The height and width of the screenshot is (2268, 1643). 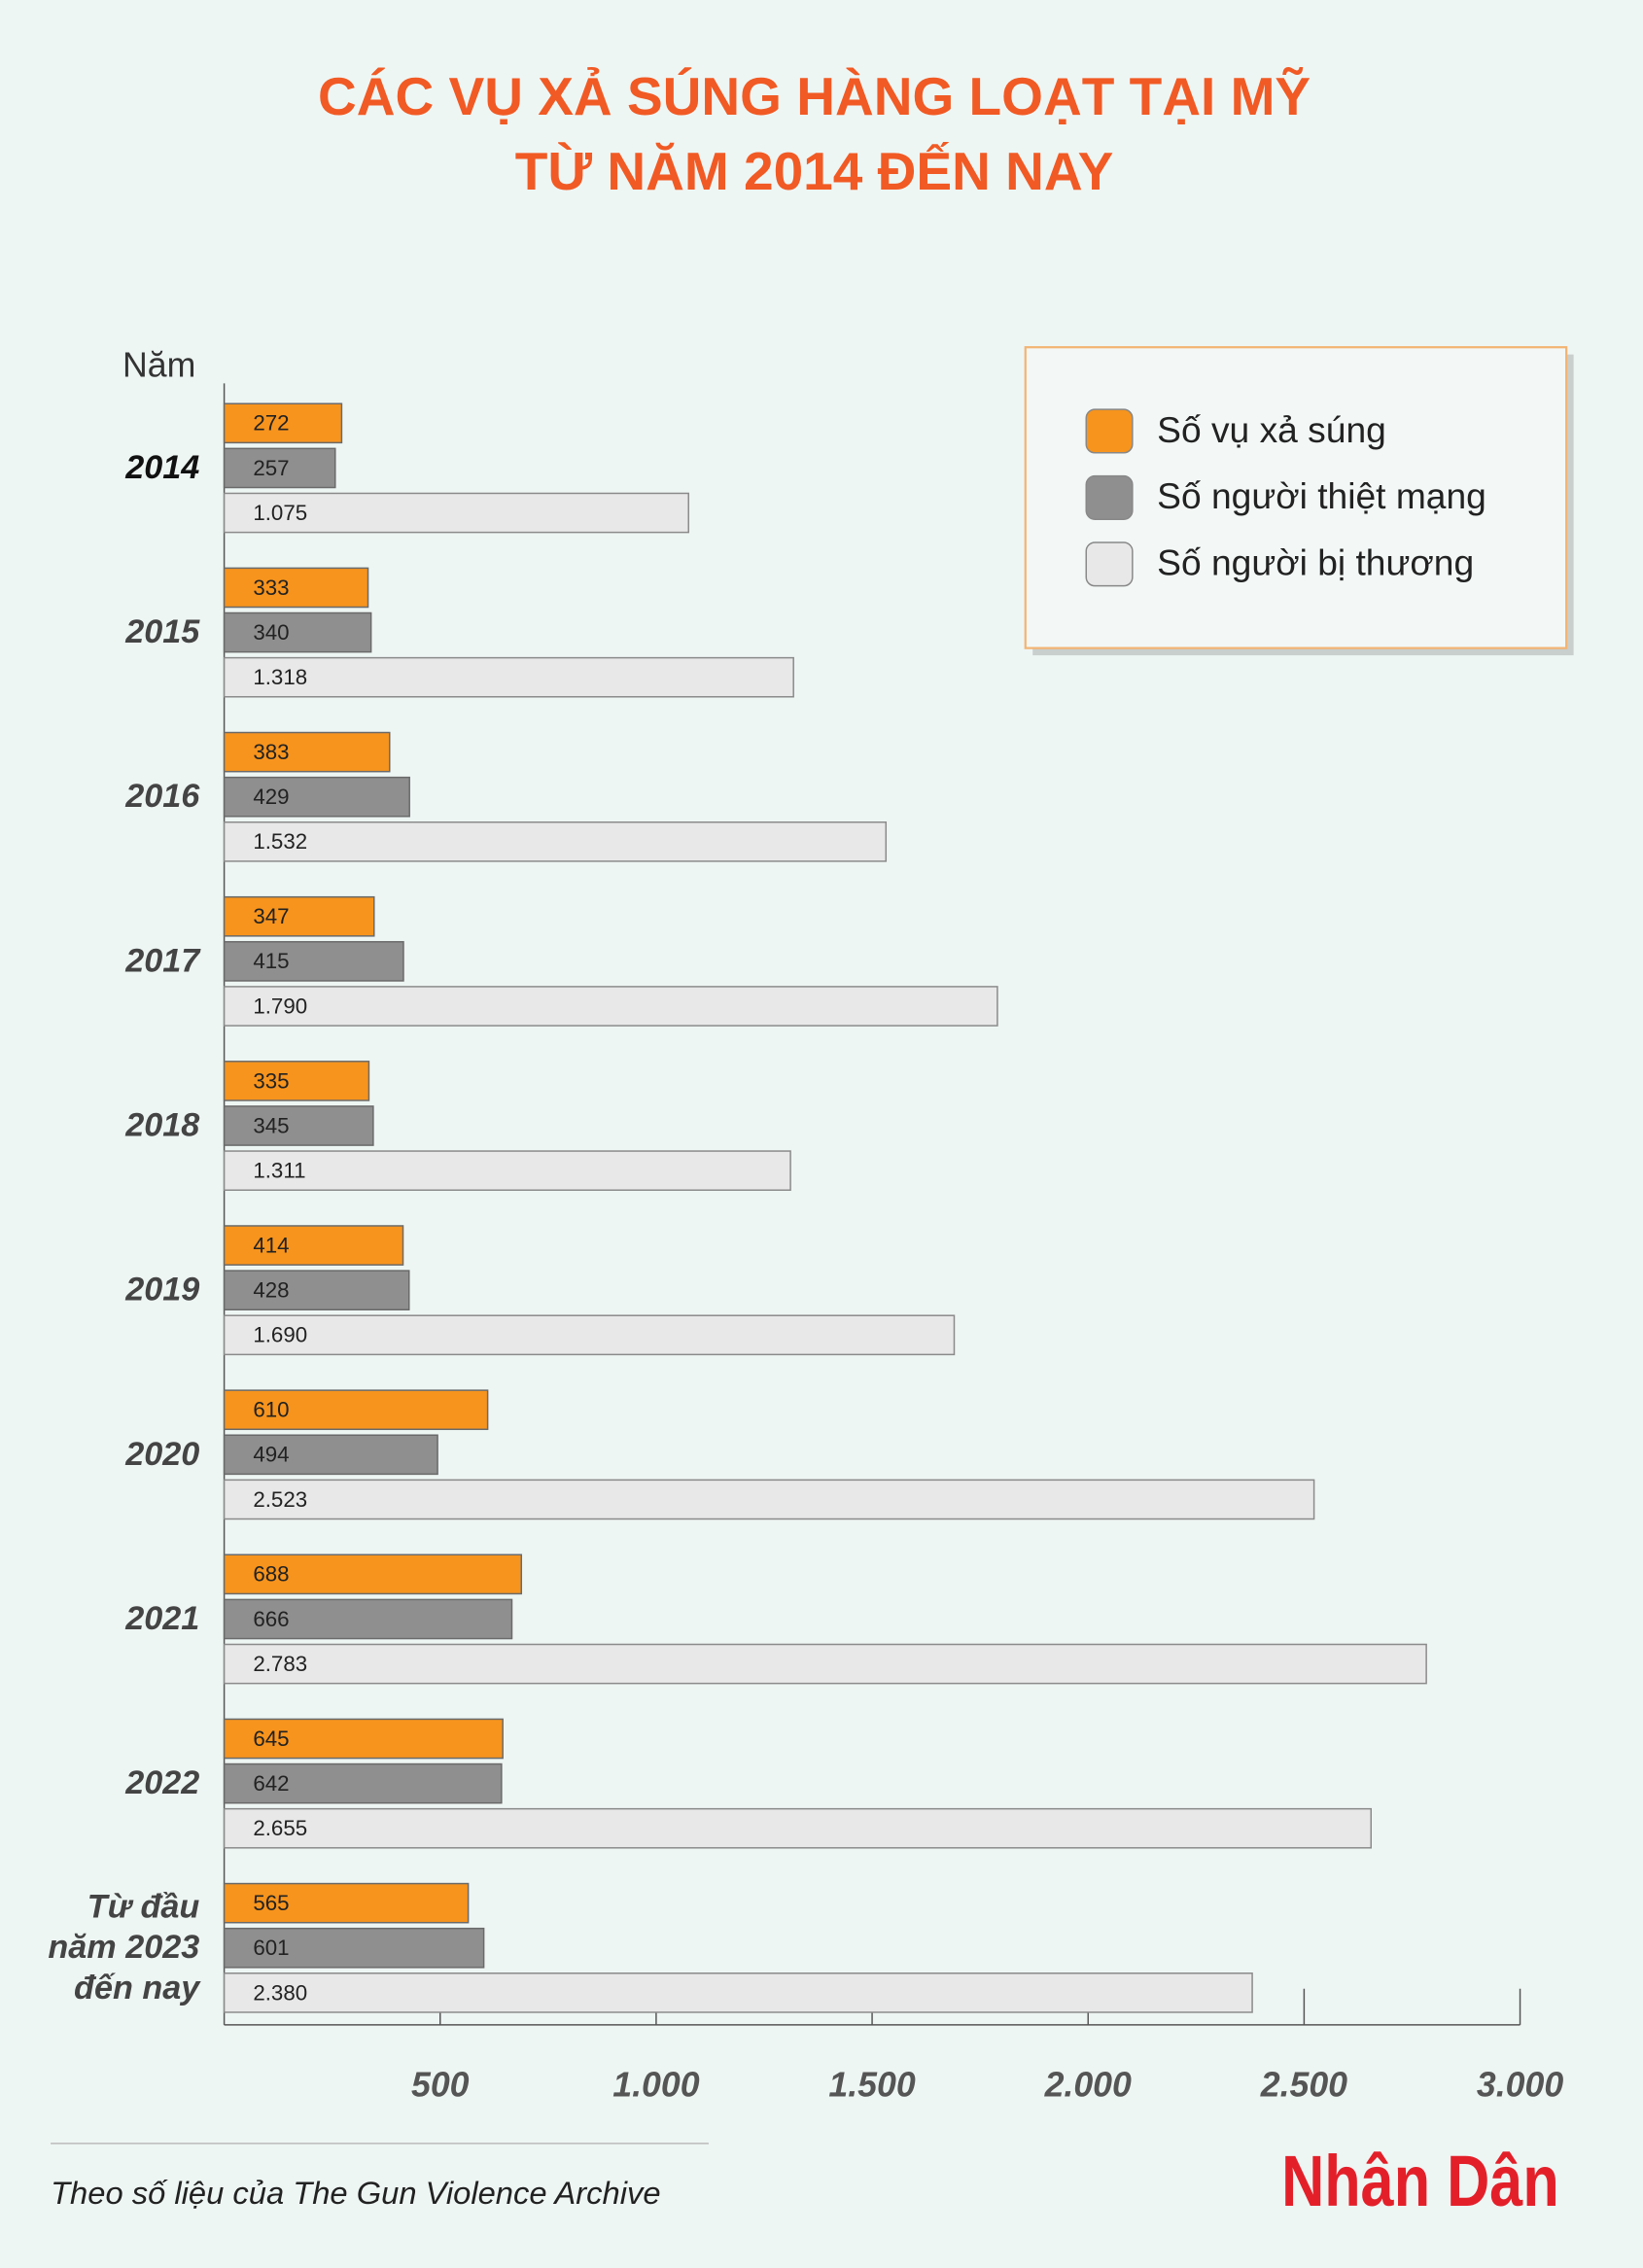 What do you see at coordinates (280, 1006) in the screenshot?
I see `value-label: 1.790` at bounding box center [280, 1006].